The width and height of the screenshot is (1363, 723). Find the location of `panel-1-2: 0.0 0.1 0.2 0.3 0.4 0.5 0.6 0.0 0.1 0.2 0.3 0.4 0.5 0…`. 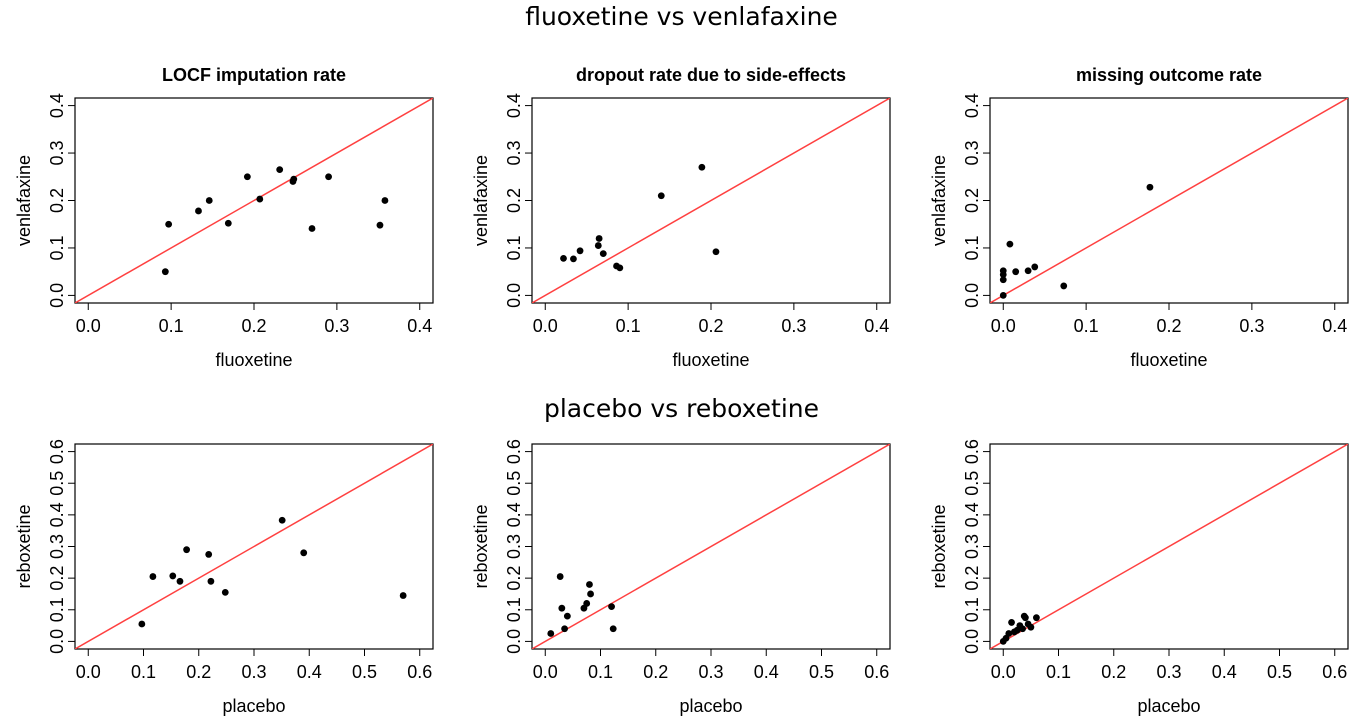

panel-1-2: 0.0 0.1 0.2 0.3 0.4 0.5 0.6 0.0 0.1 0.2 0.3 0.4 0.5 0… is located at coordinates (1139, 577).